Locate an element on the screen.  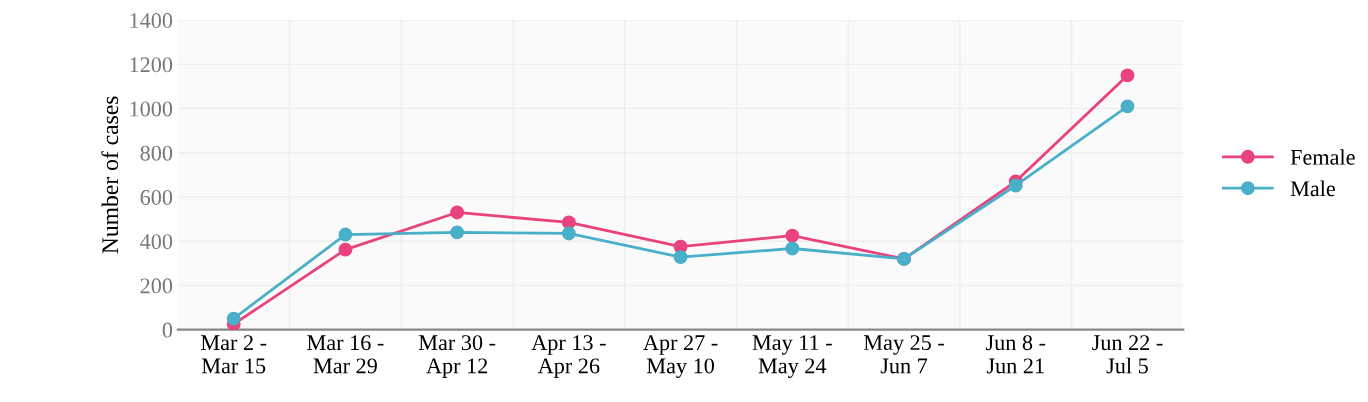
x-tick-label: Mar 2 - Mar 15 is located at coordinates (234, 354).